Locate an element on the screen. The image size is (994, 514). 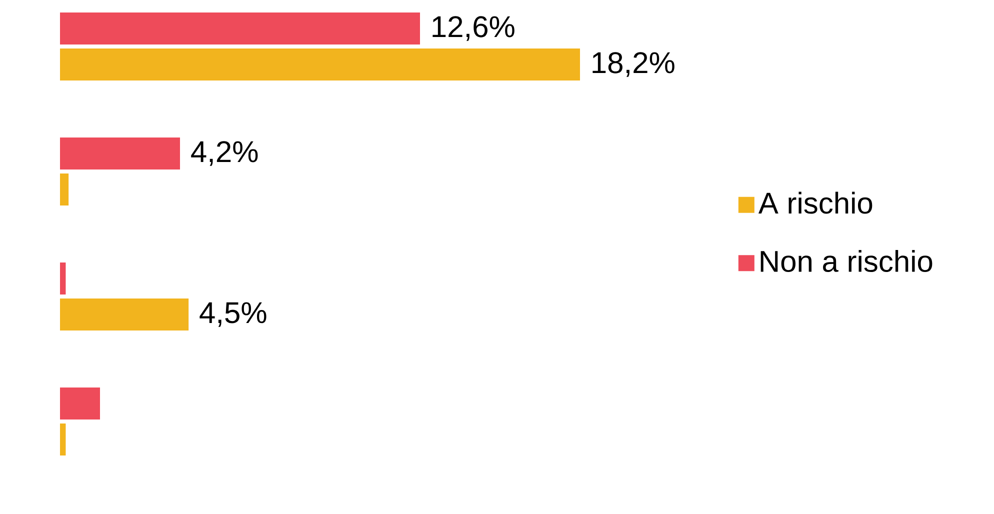
data-label: 4,5% is located at coordinates (233, 314).